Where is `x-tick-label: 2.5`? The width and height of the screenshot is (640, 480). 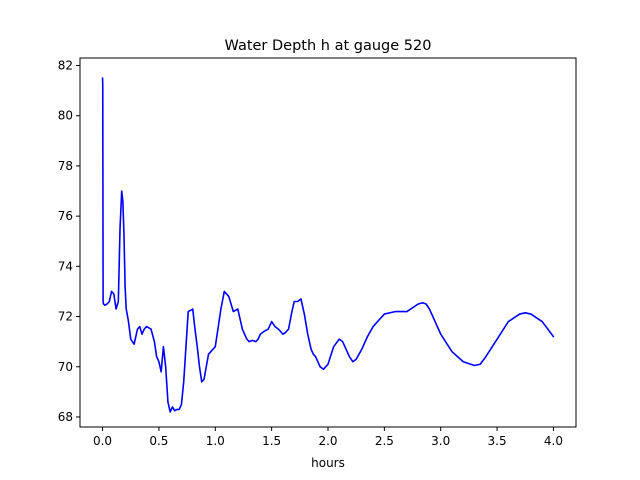 x-tick-label: 2.5 is located at coordinates (384, 441).